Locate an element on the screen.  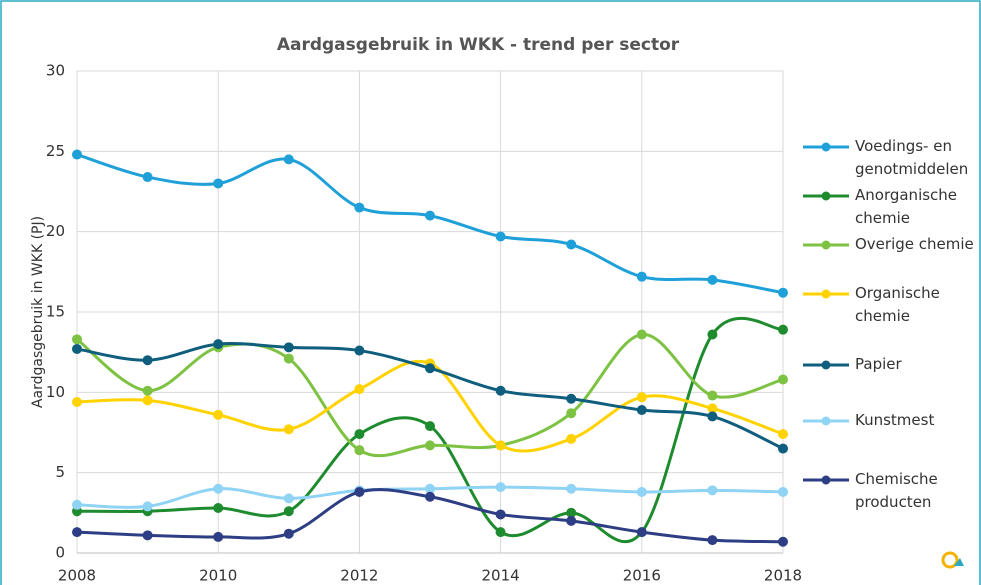
y-axis-label: Aardgasgebruik in WKK (PJ) is located at coordinates (38, 312).